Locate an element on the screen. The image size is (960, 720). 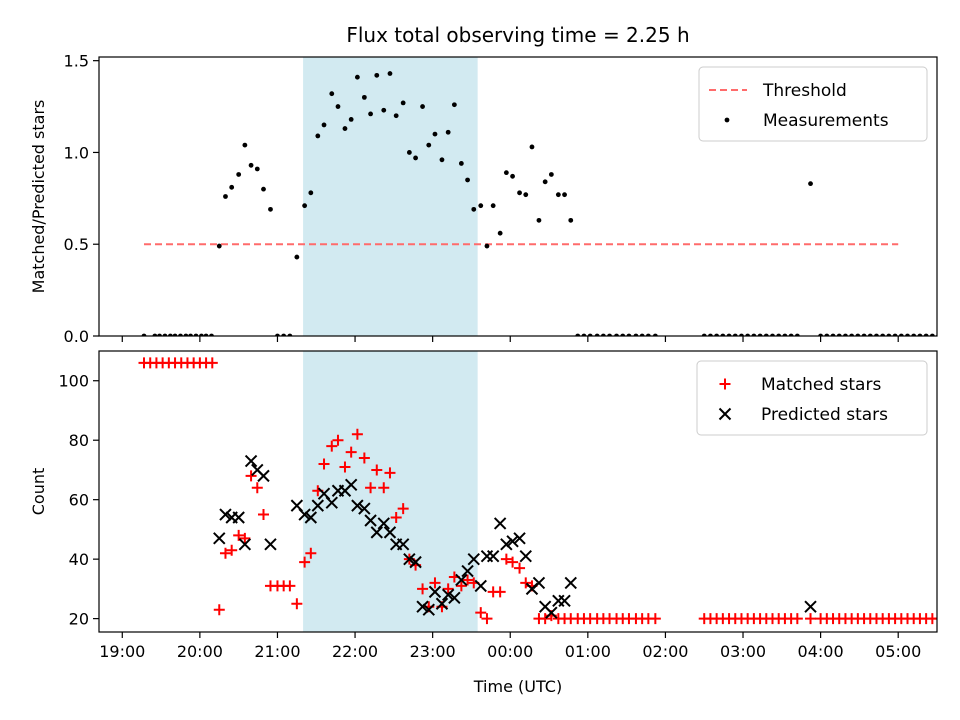
series-predicted-stars is located at coordinates (515, 536).